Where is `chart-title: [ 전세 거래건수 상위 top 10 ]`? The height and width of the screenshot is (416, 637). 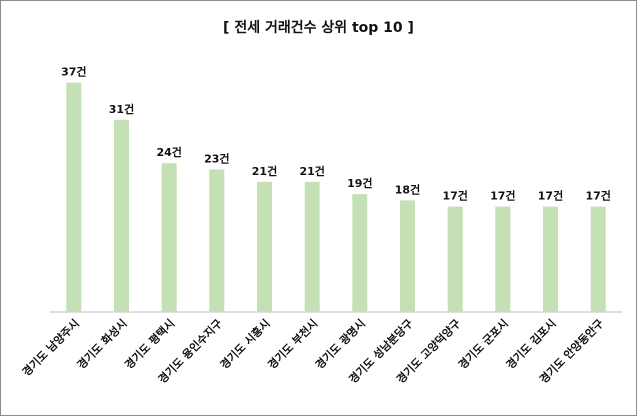
chart-title: [ 전세 거래건수 상위 top 10 ] is located at coordinates (318, 28).